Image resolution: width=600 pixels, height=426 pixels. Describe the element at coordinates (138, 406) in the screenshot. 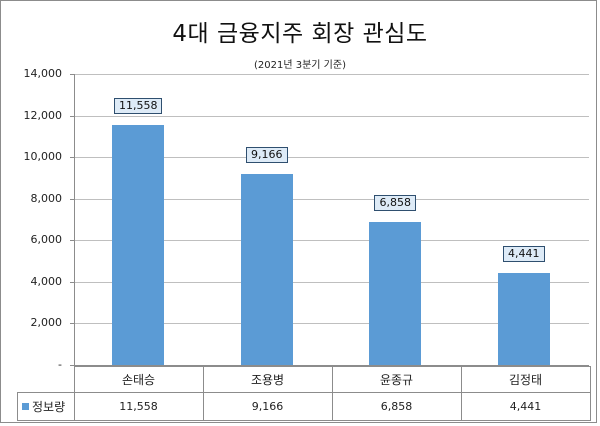

I see `table-cell-value: 11,558` at that location.